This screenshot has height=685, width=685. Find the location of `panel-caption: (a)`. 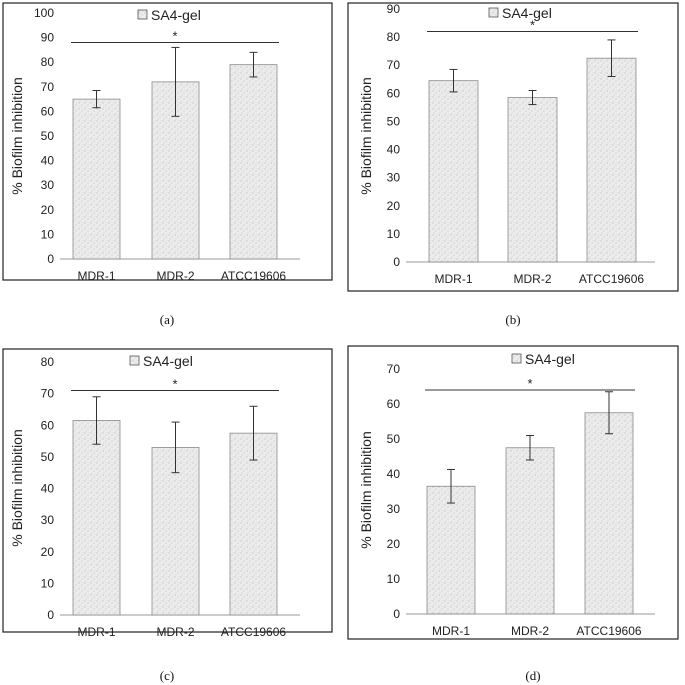

panel-caption: (a) is located at coordinates (167, 319).